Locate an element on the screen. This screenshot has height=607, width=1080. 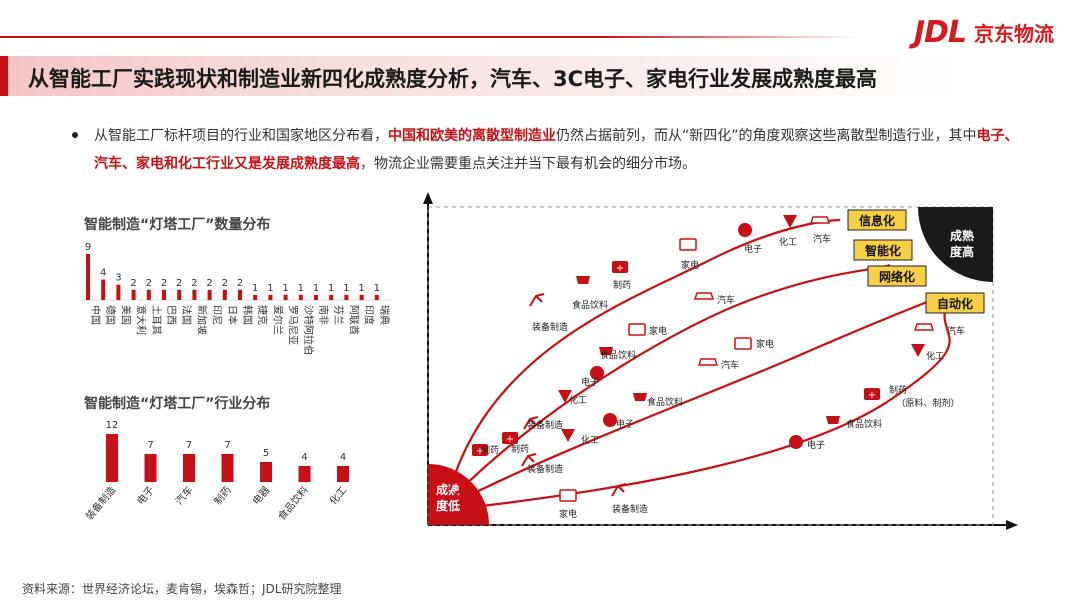
industry-category-label: 汽车 is located at coordinates (183, 496).